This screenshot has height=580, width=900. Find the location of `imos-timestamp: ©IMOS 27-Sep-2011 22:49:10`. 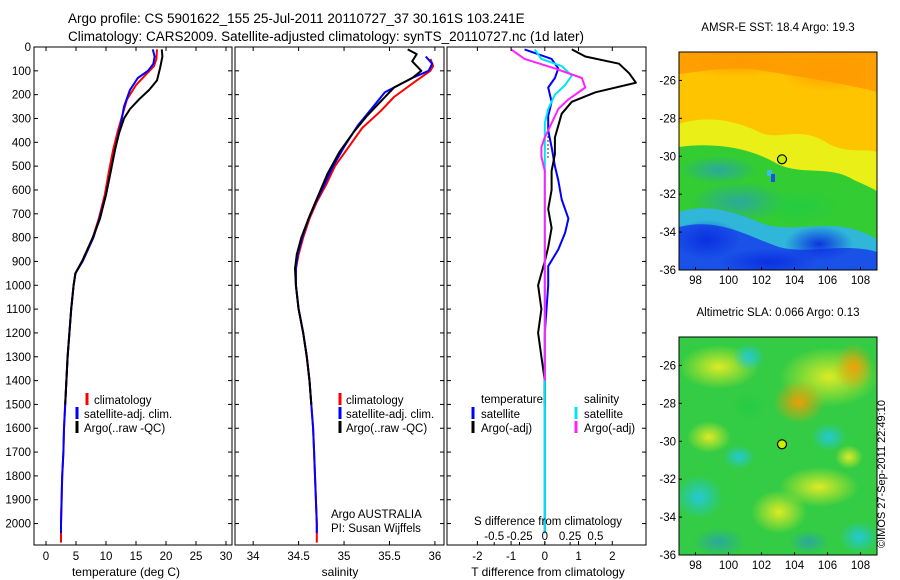

imos-timestamp: ©IMOS 27-Sep-2011 22:49:10 is located at coordinates (882, 474).